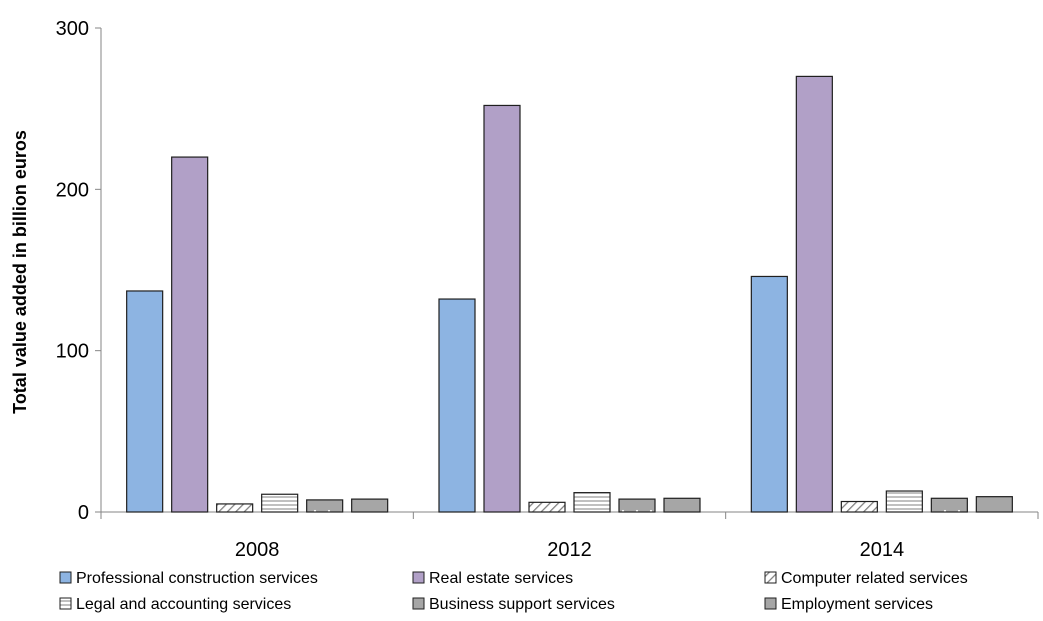  I want to click on y-ticks: 0 100 200 300, so click(78, 271).